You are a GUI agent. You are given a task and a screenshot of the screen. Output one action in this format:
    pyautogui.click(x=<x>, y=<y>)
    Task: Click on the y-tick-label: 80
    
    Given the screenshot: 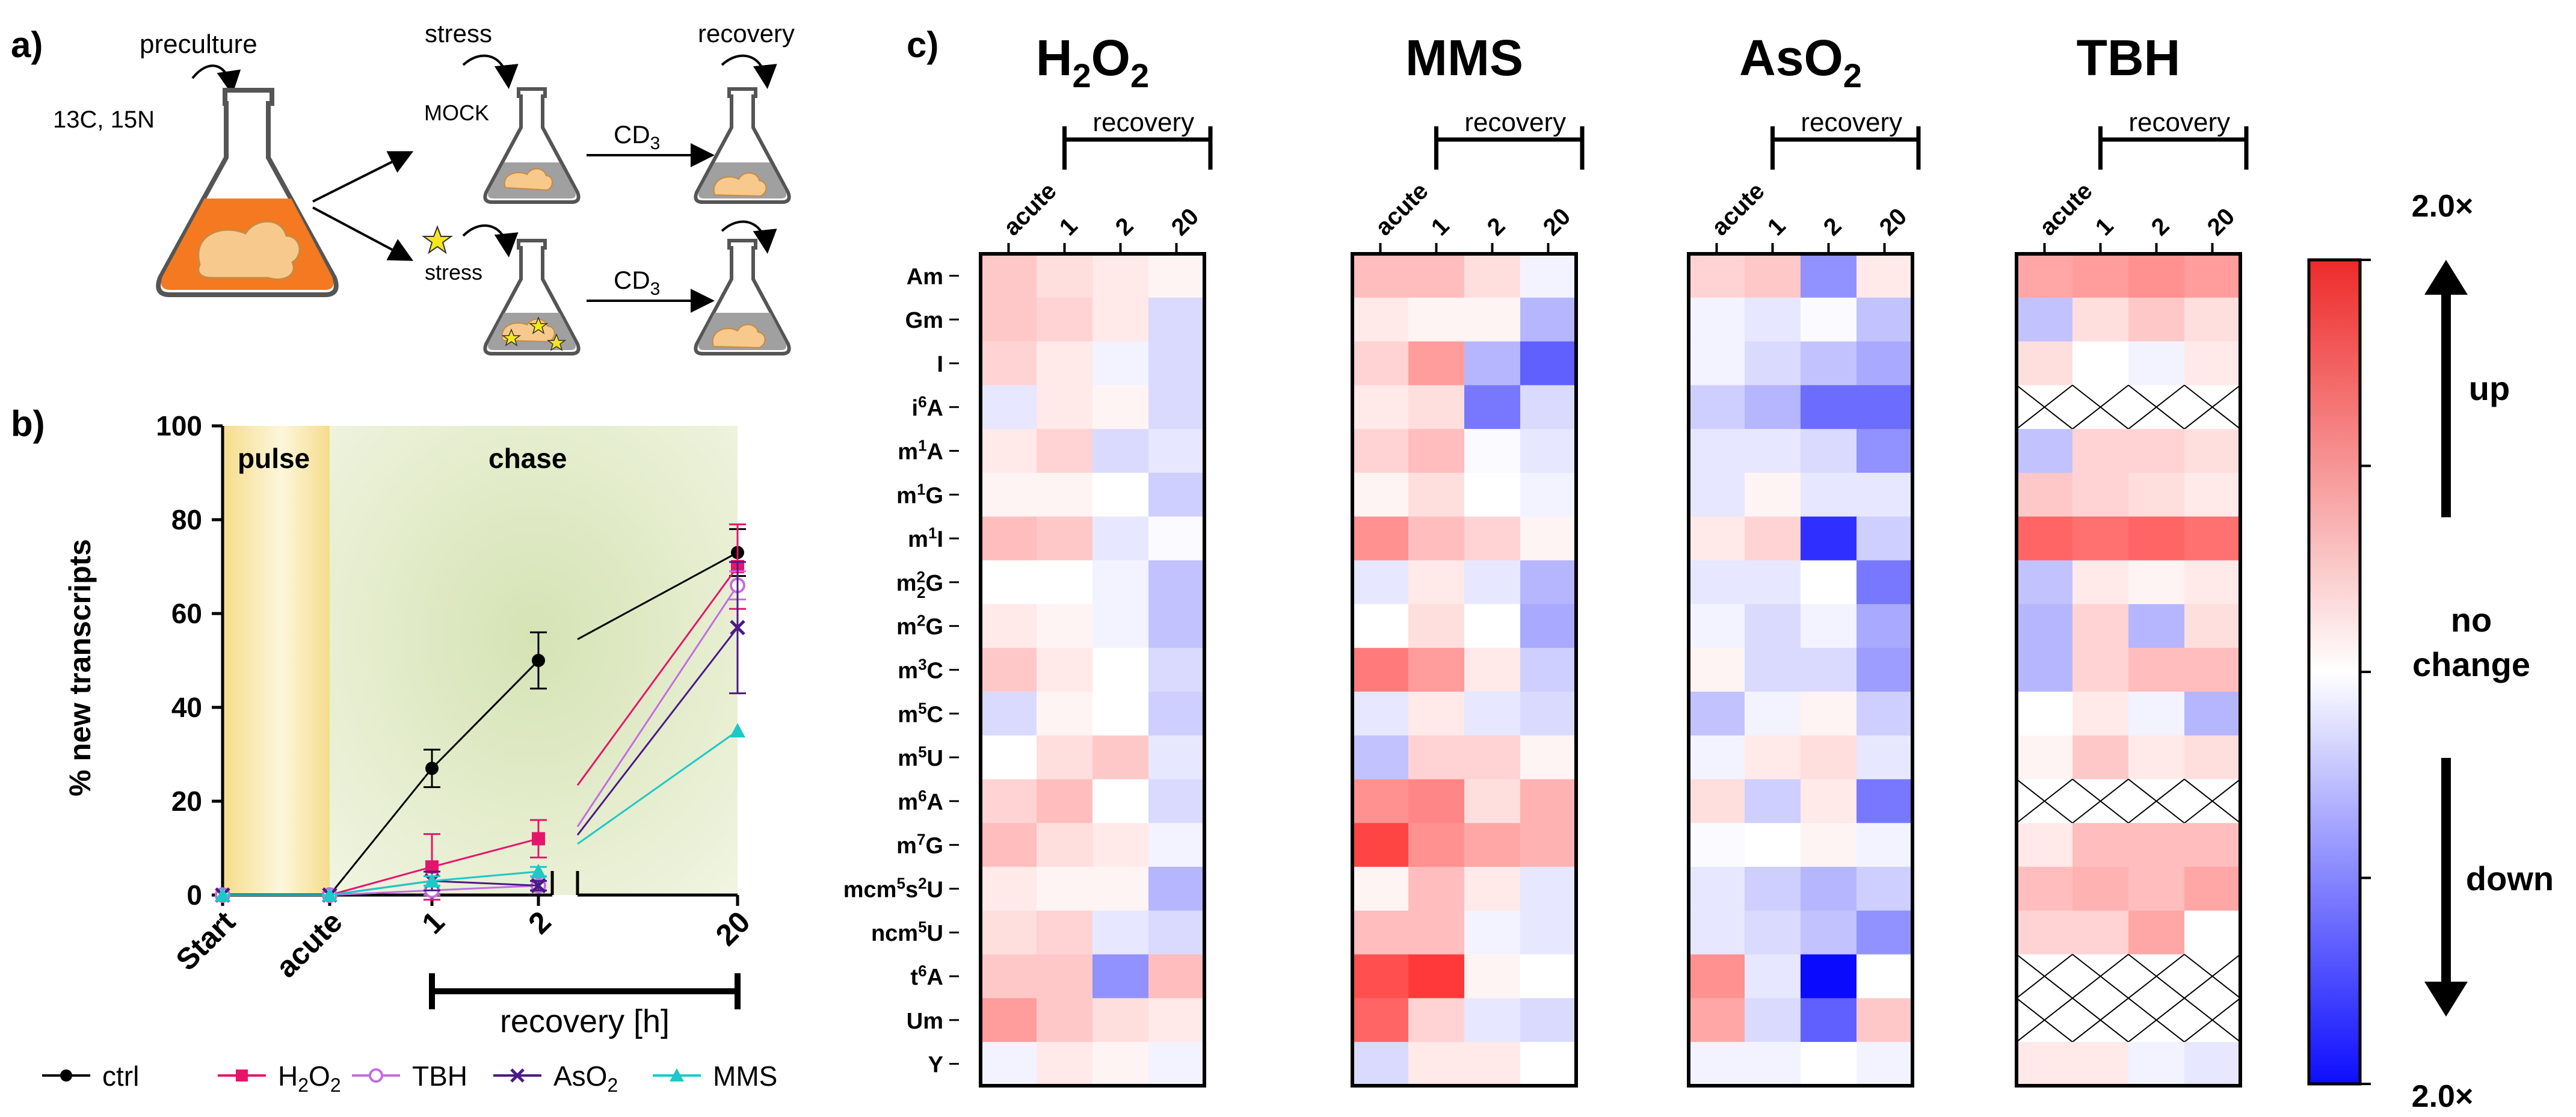 What is the action you would take?
    pyautogui.click(x=186, y=519)
    